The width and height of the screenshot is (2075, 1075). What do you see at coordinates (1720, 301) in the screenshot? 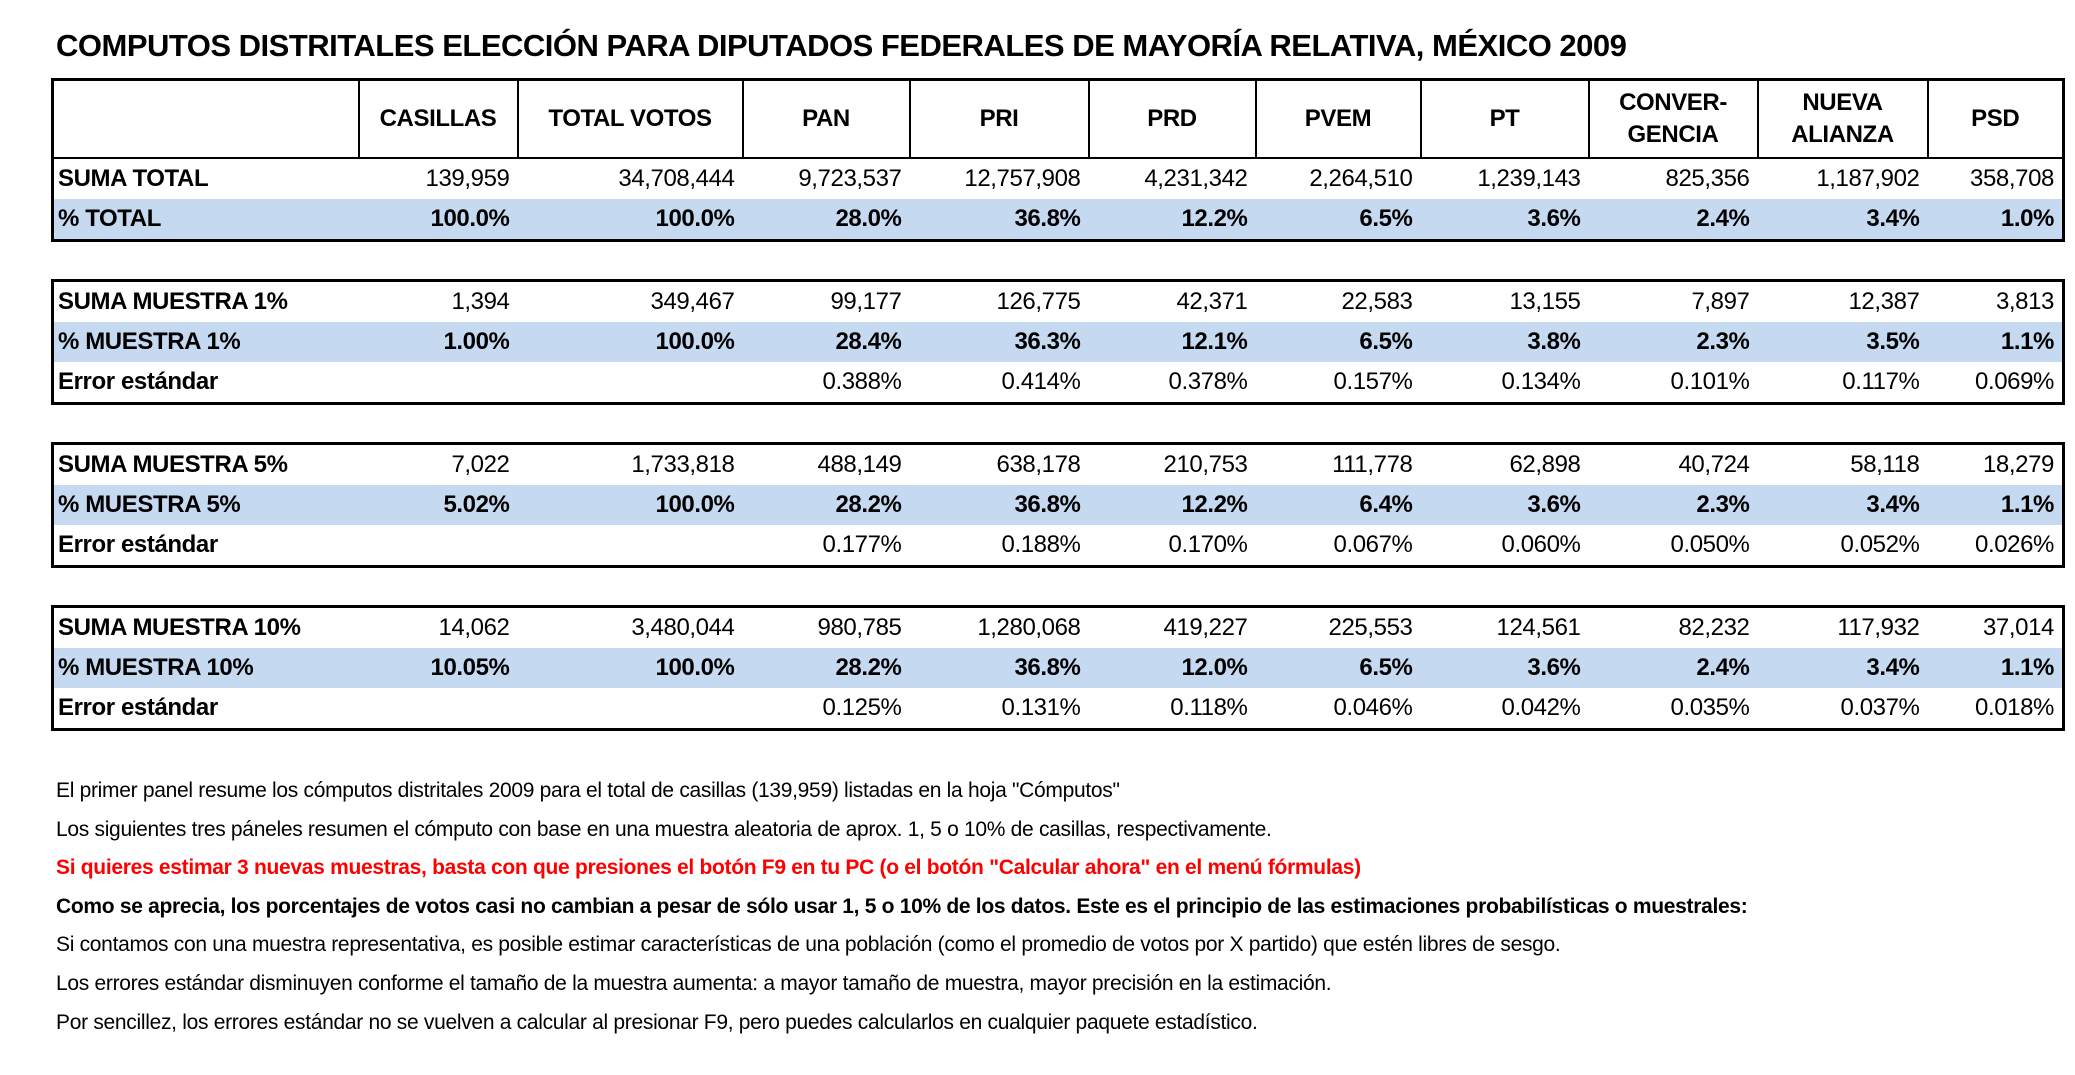
I see `cell-value: 7,897` at bounding box center [1720, 301].